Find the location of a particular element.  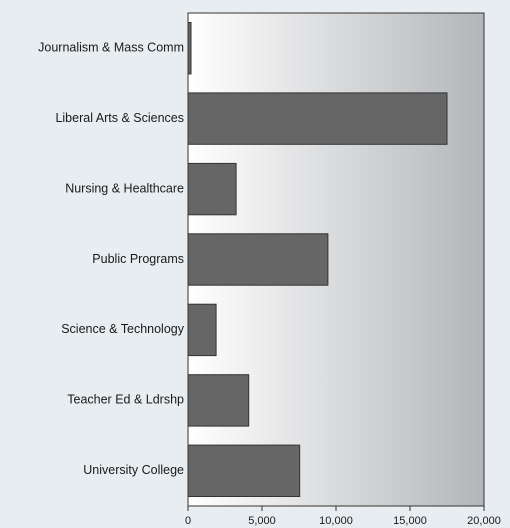

x-tick-label: 5,000 is located at coordinates (262, 521).